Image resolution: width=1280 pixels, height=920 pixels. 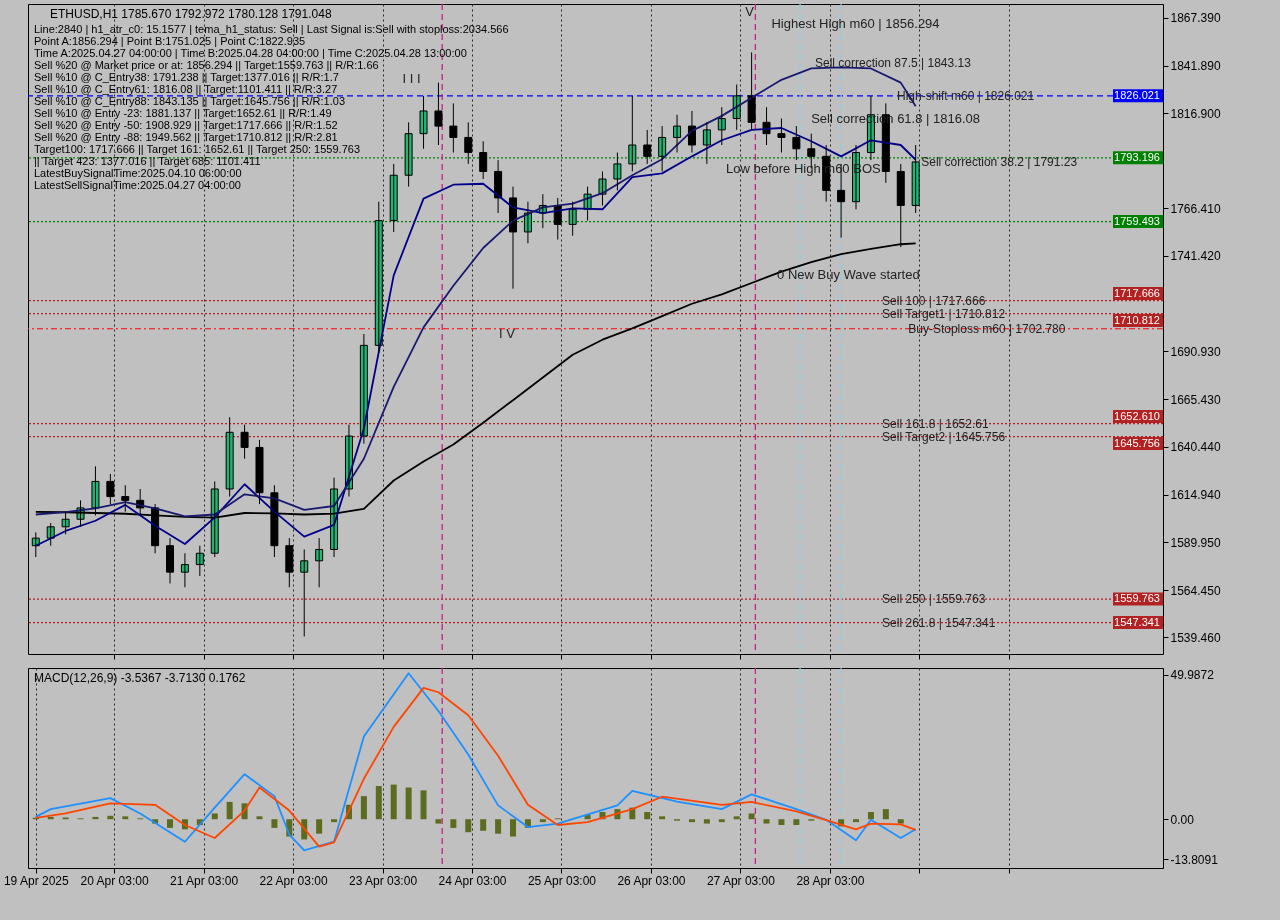 What do you see at coordinates (1195, 351) in the screenshot?
I see `y-tick-label: 1690.930` at bounding box center [1195, 351].